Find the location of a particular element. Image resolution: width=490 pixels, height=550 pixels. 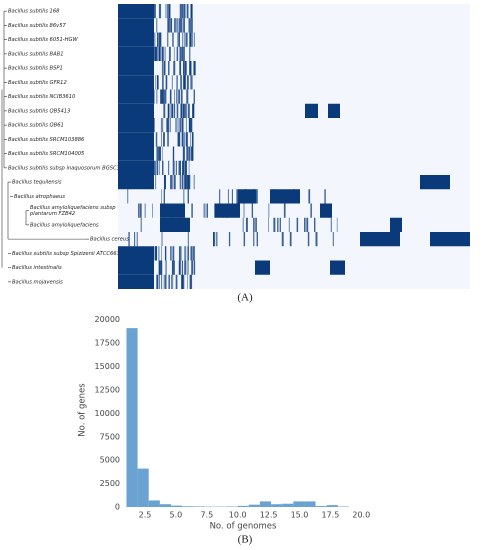

panel-label: (A) is located at coordinates (245, 298).